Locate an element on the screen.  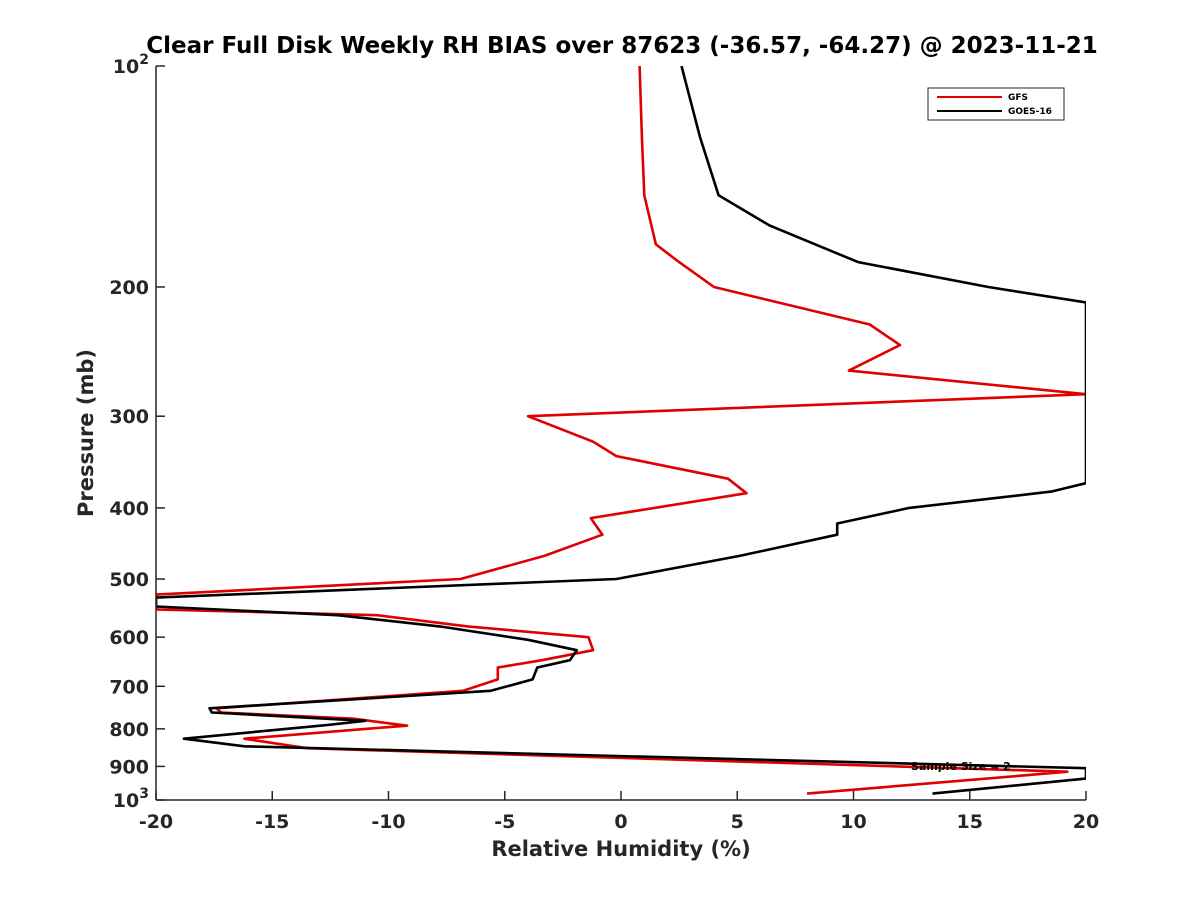
x-tick-label: 10 is located at coordinates (853, 822).